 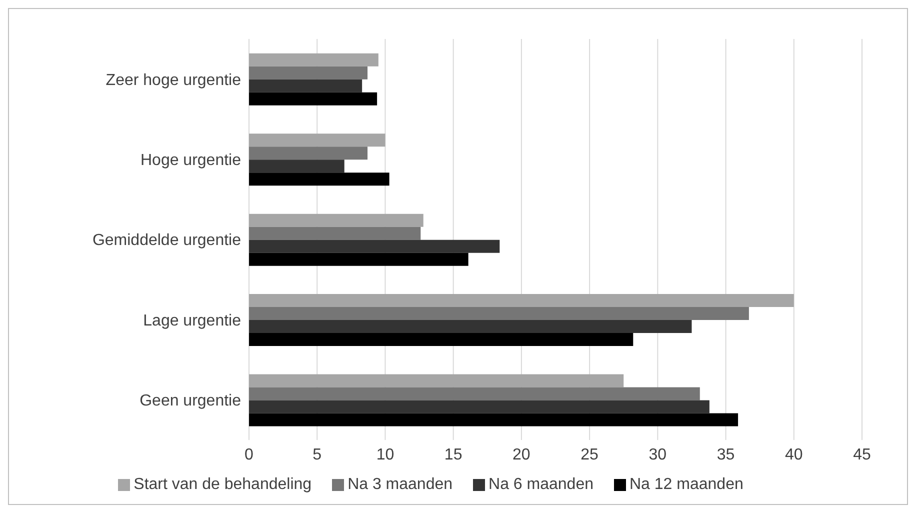 What do you see at coordinates (191, 401) in the screenshot?
I see `y-tick-label: Geen urgentie` at bounding box center [191, 401].